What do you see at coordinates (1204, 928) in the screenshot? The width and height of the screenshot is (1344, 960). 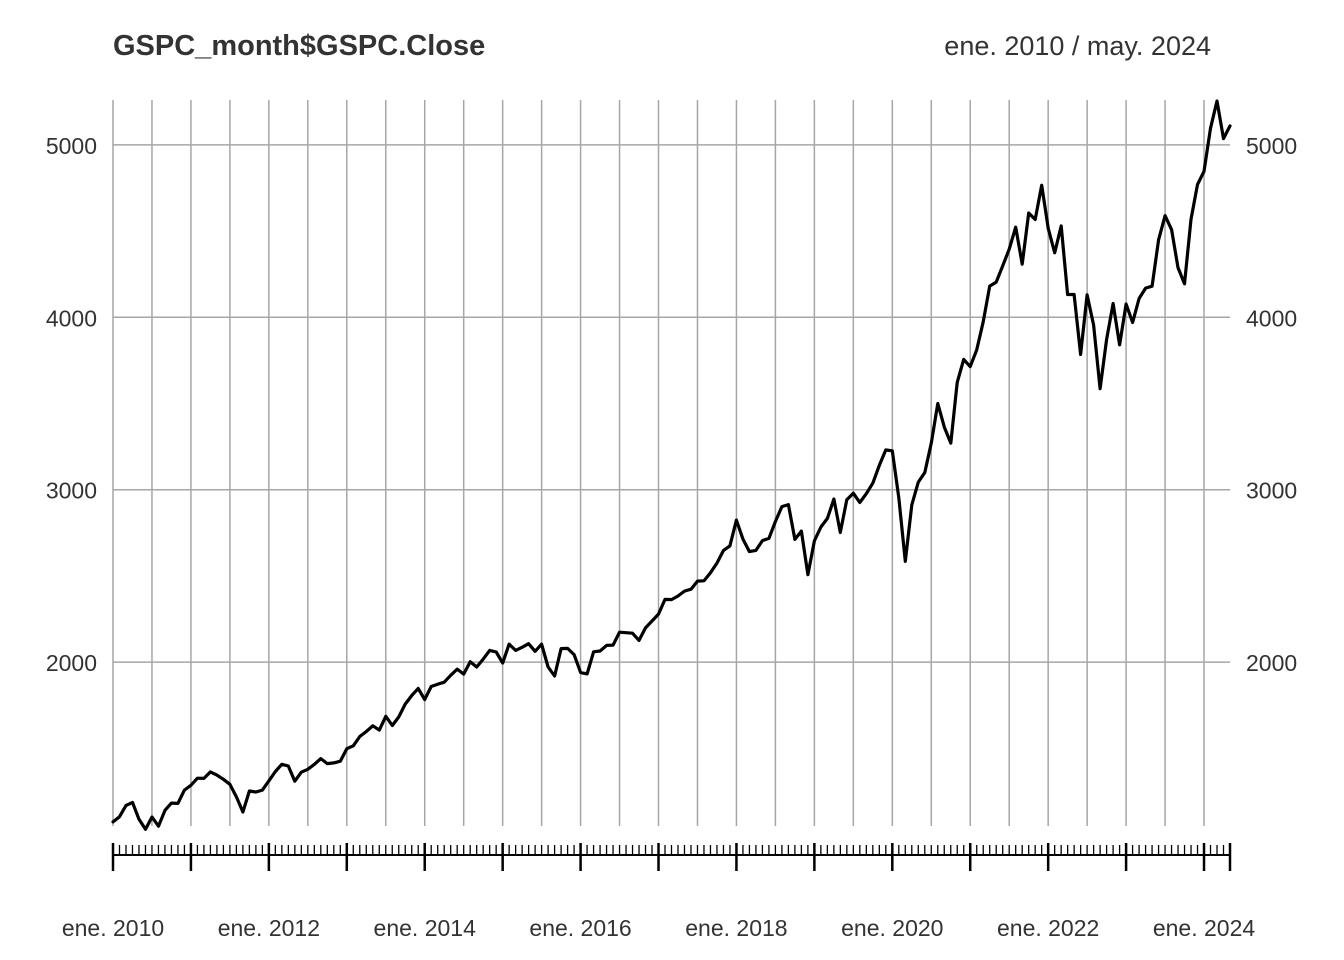 I see `x-tick-label: ene. 2024` at bounding box center [1204, 928].